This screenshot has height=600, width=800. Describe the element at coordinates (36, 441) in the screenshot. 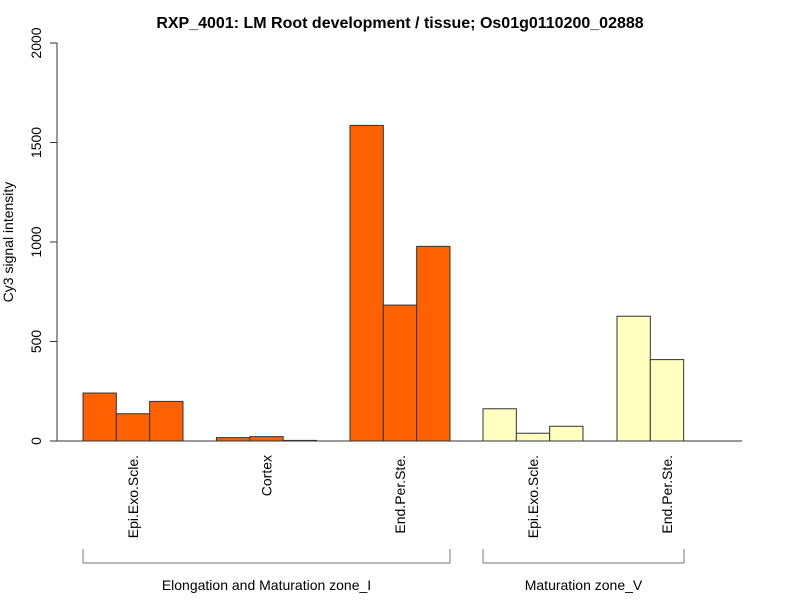

I see `y-tick-label: 0` at that location.